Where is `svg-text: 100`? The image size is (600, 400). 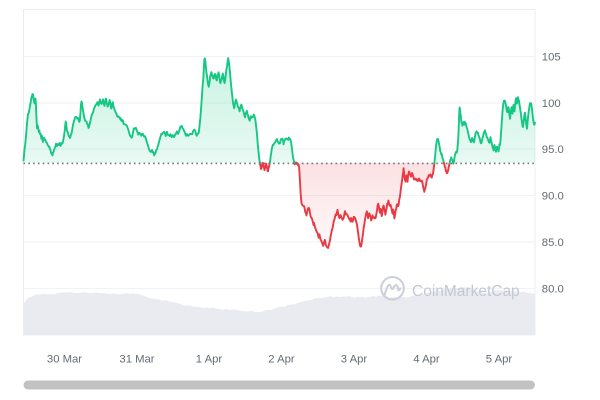 svg-text: 100 is located at coordinates (551, 104).